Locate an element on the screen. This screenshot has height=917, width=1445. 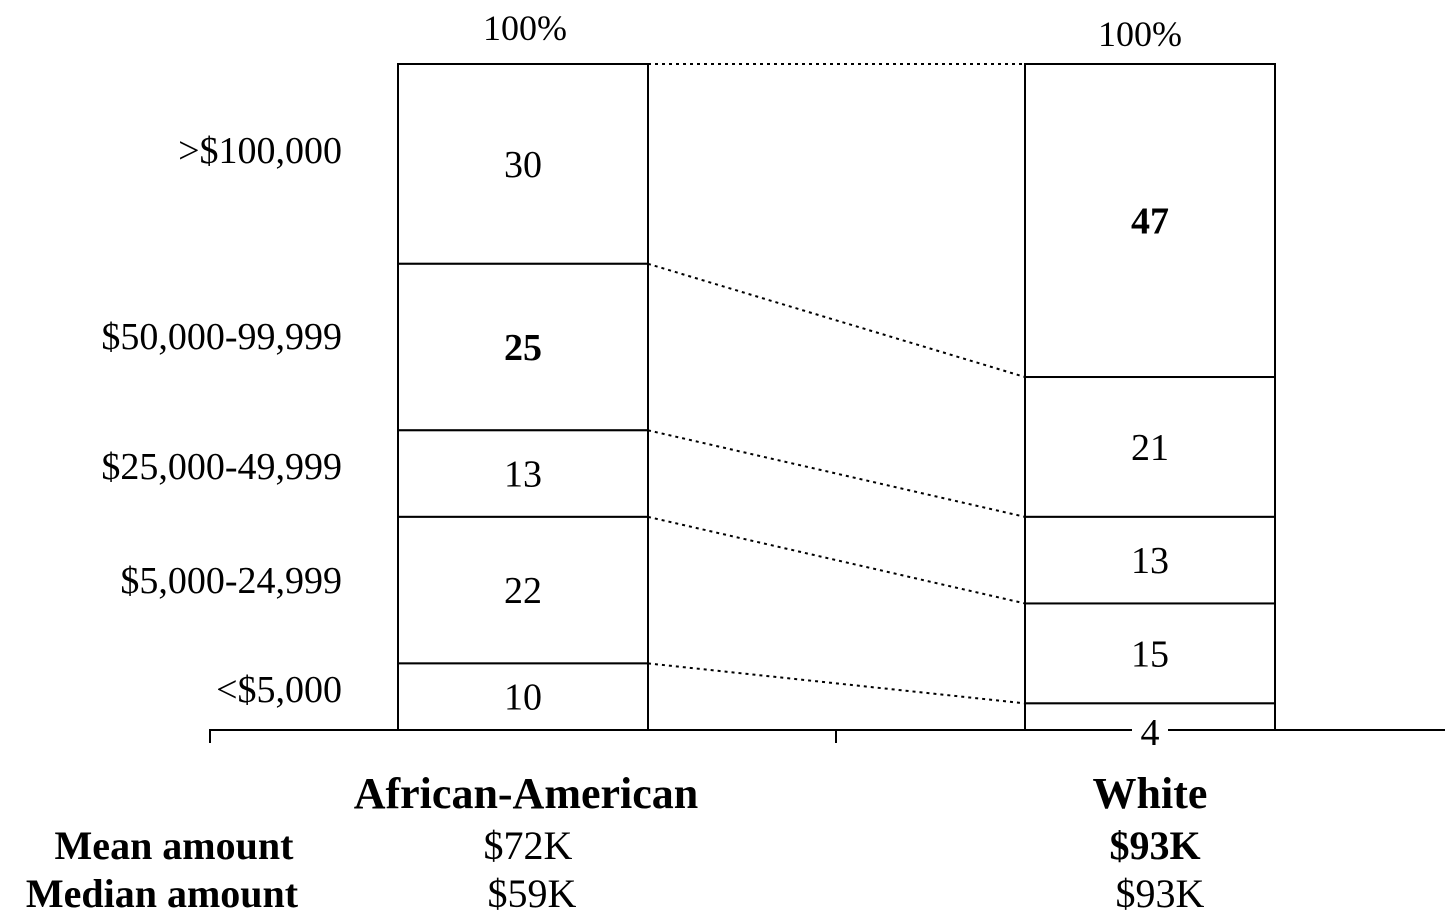
category-label-5-000: <$5,000 is located at coordinates (279, 690).